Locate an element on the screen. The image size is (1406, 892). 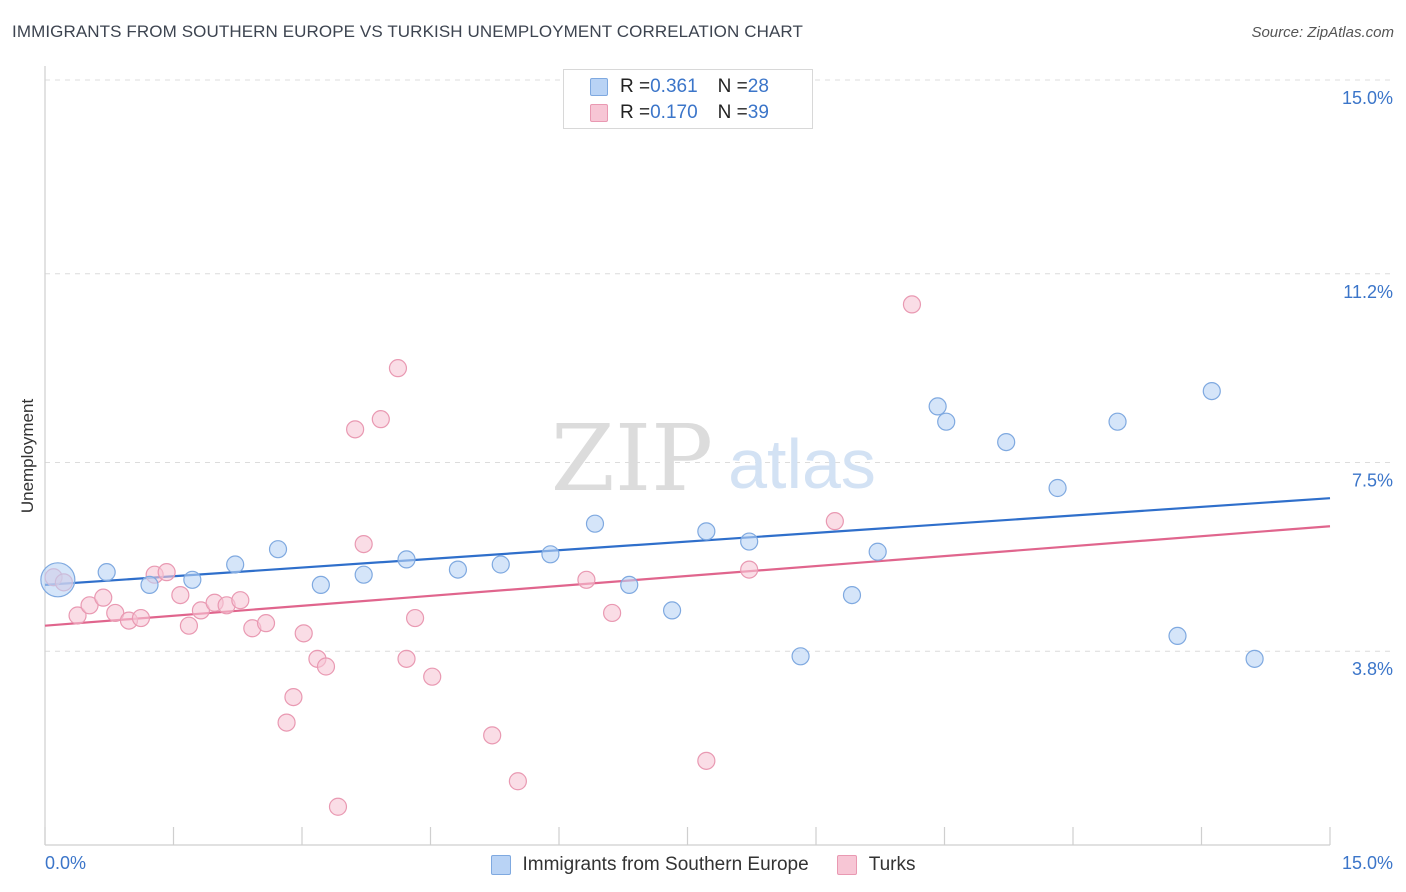
y-tick-label: 11.2% is located at coordinates (1368, 292).